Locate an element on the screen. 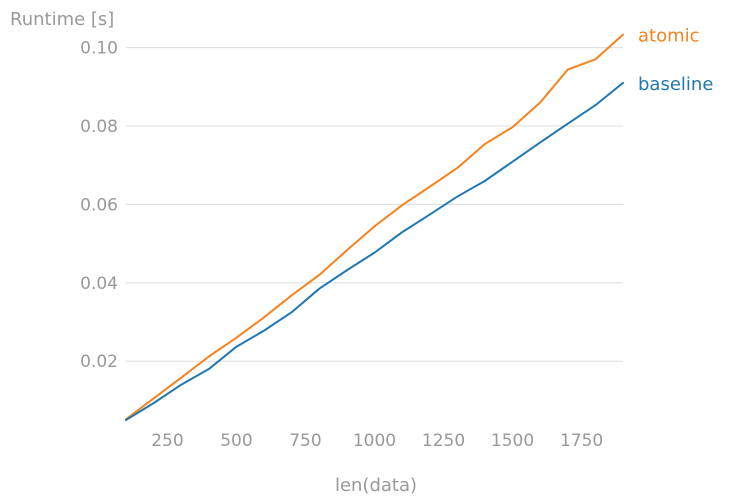  y-tick-label: 0.02 is located at coordinates (99, 362).